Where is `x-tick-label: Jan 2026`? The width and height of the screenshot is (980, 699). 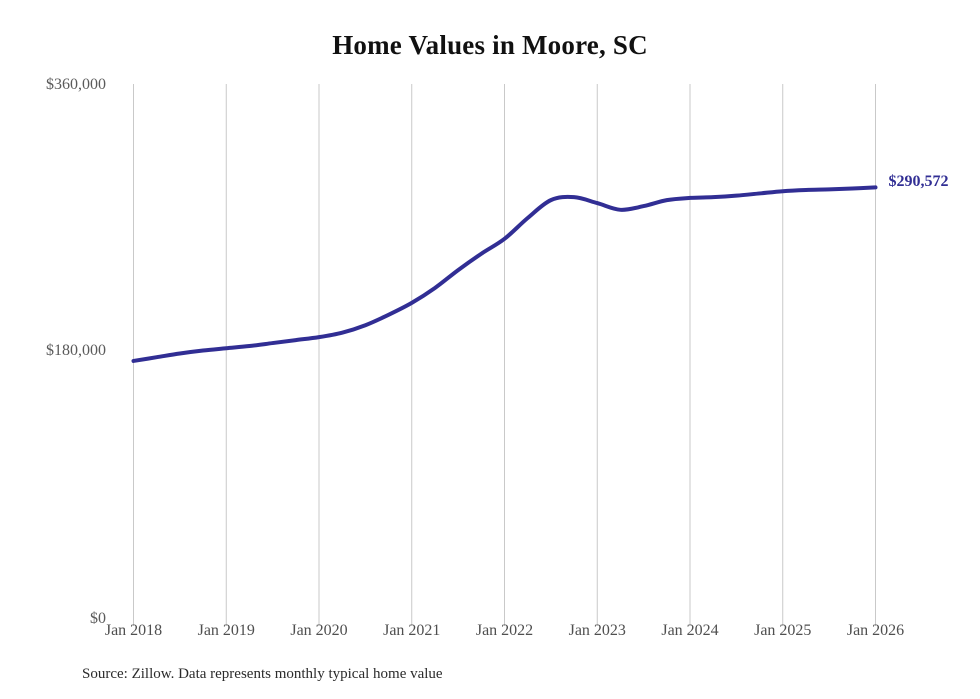 x-tick-label: Jan 2026 is located at coordinates (875, 630).